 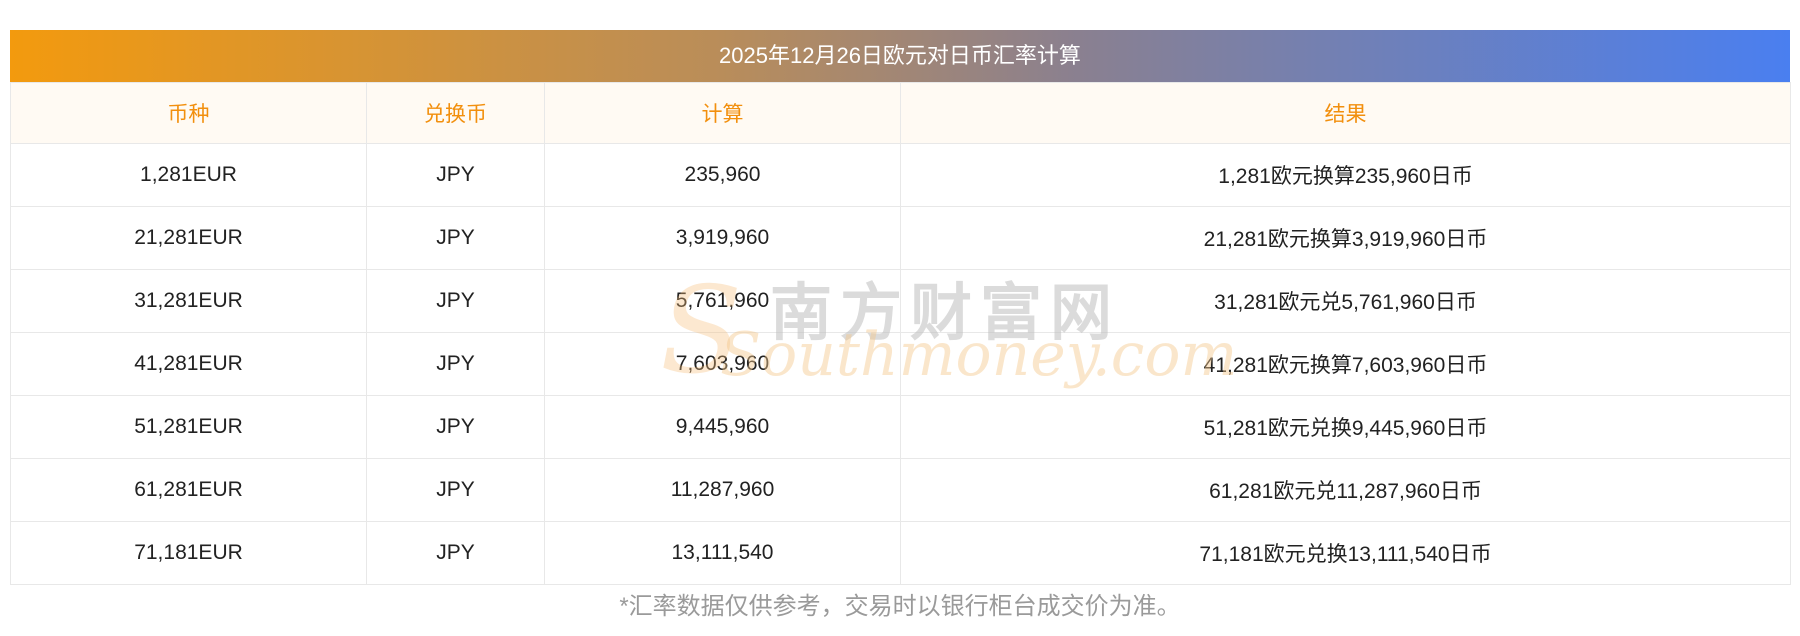 I want to click on cell-calculation: 11,287,960, so click(x=722, y=490).